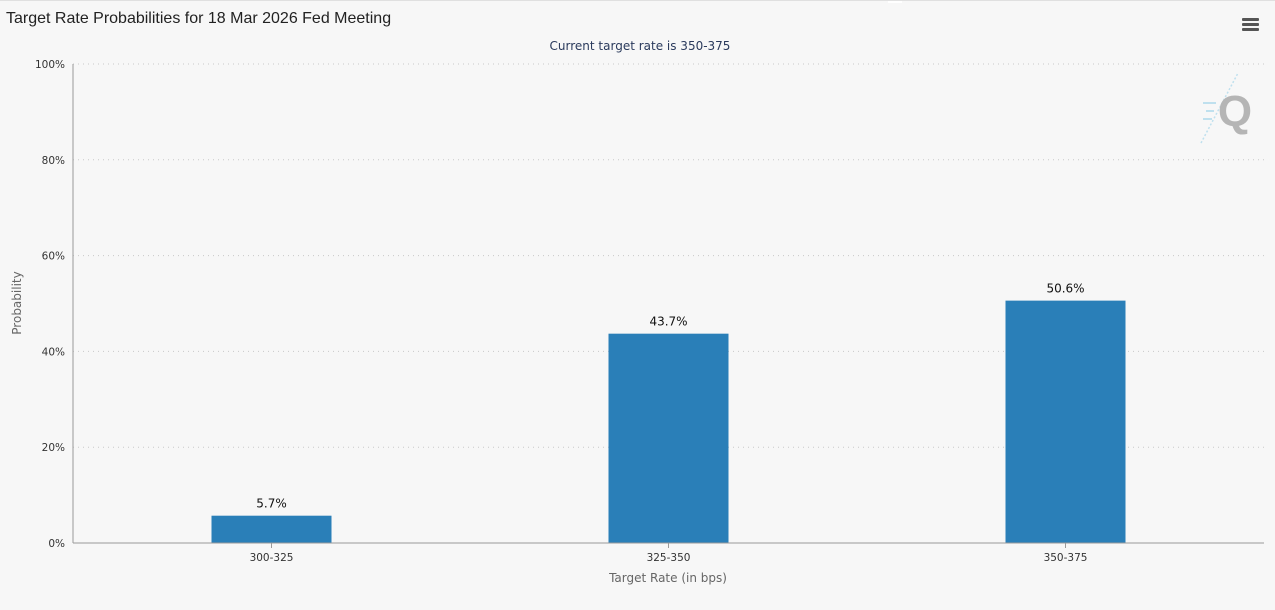 This screenshot has width=1275, height=610. What do you see at coordinates (50, 65) in the screenshot?
I see `y-tick-label: 100%` at bounding box center [50, 65].